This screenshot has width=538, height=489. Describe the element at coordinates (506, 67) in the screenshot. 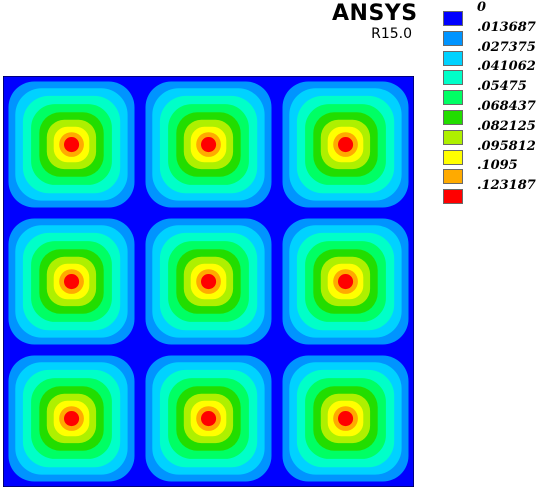

I see `legend-label: .041062` at that location.